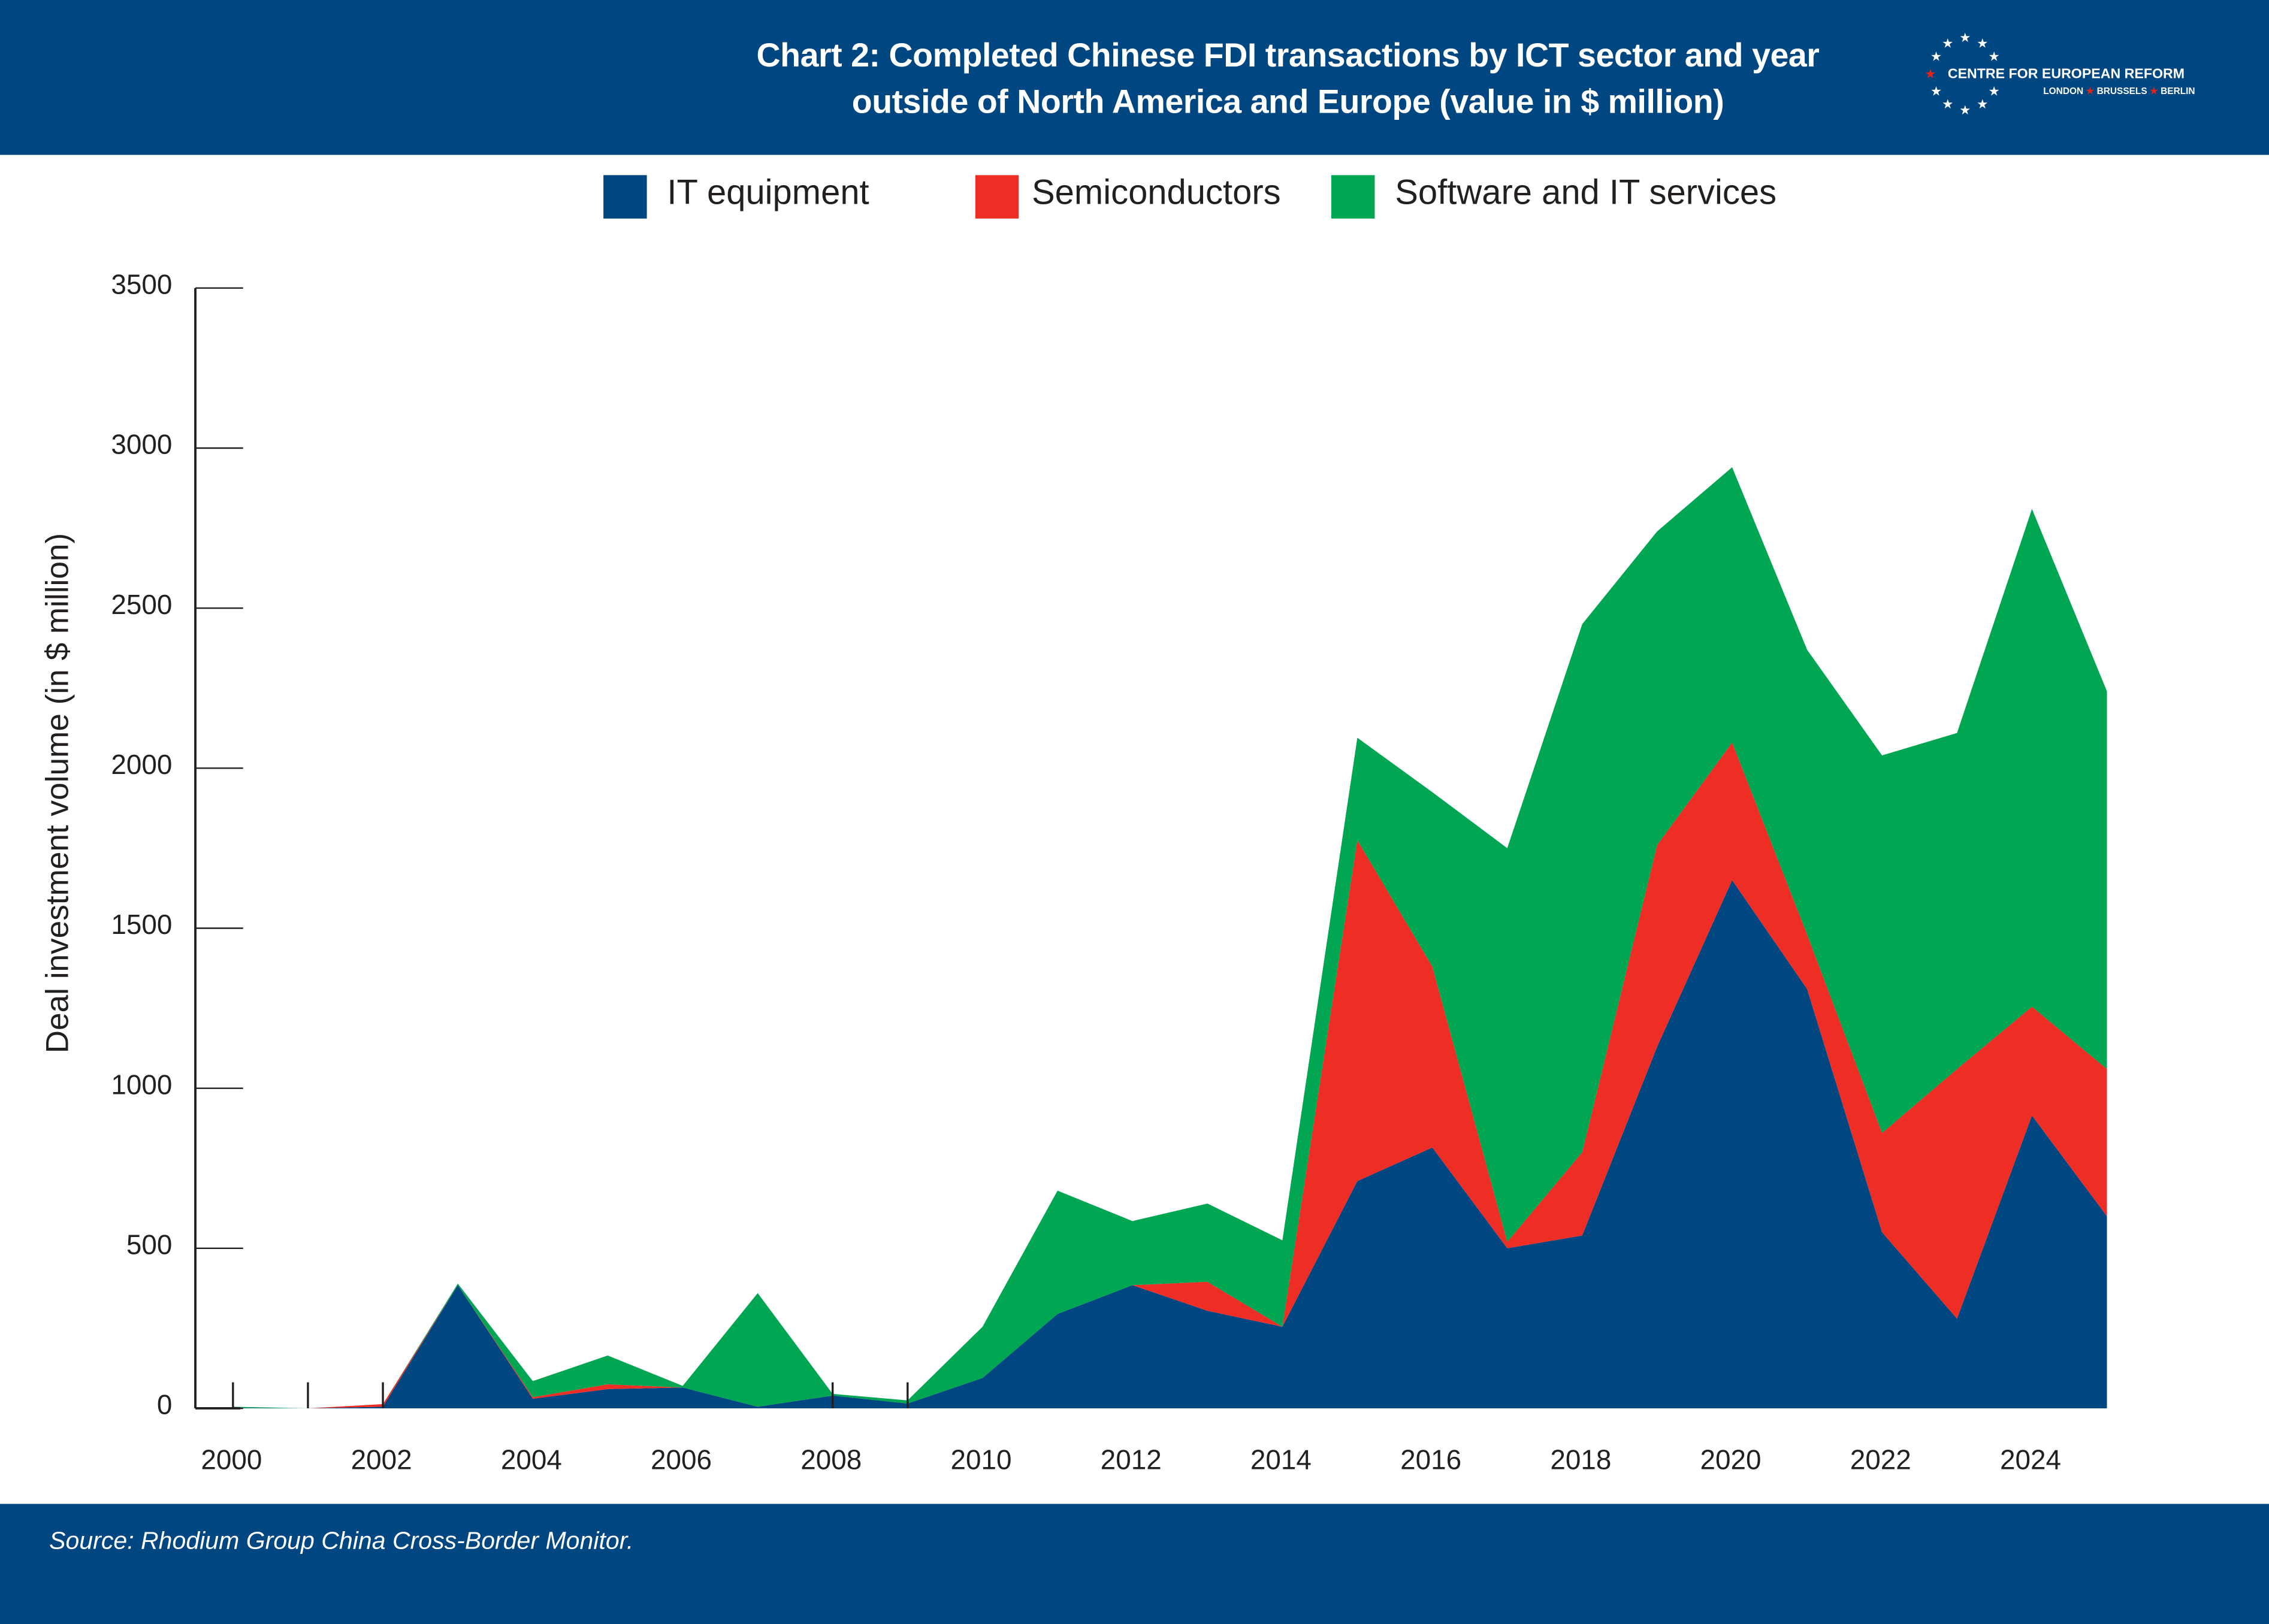  I want to click on legend-label: Semiconductors, so click(1156, 193).